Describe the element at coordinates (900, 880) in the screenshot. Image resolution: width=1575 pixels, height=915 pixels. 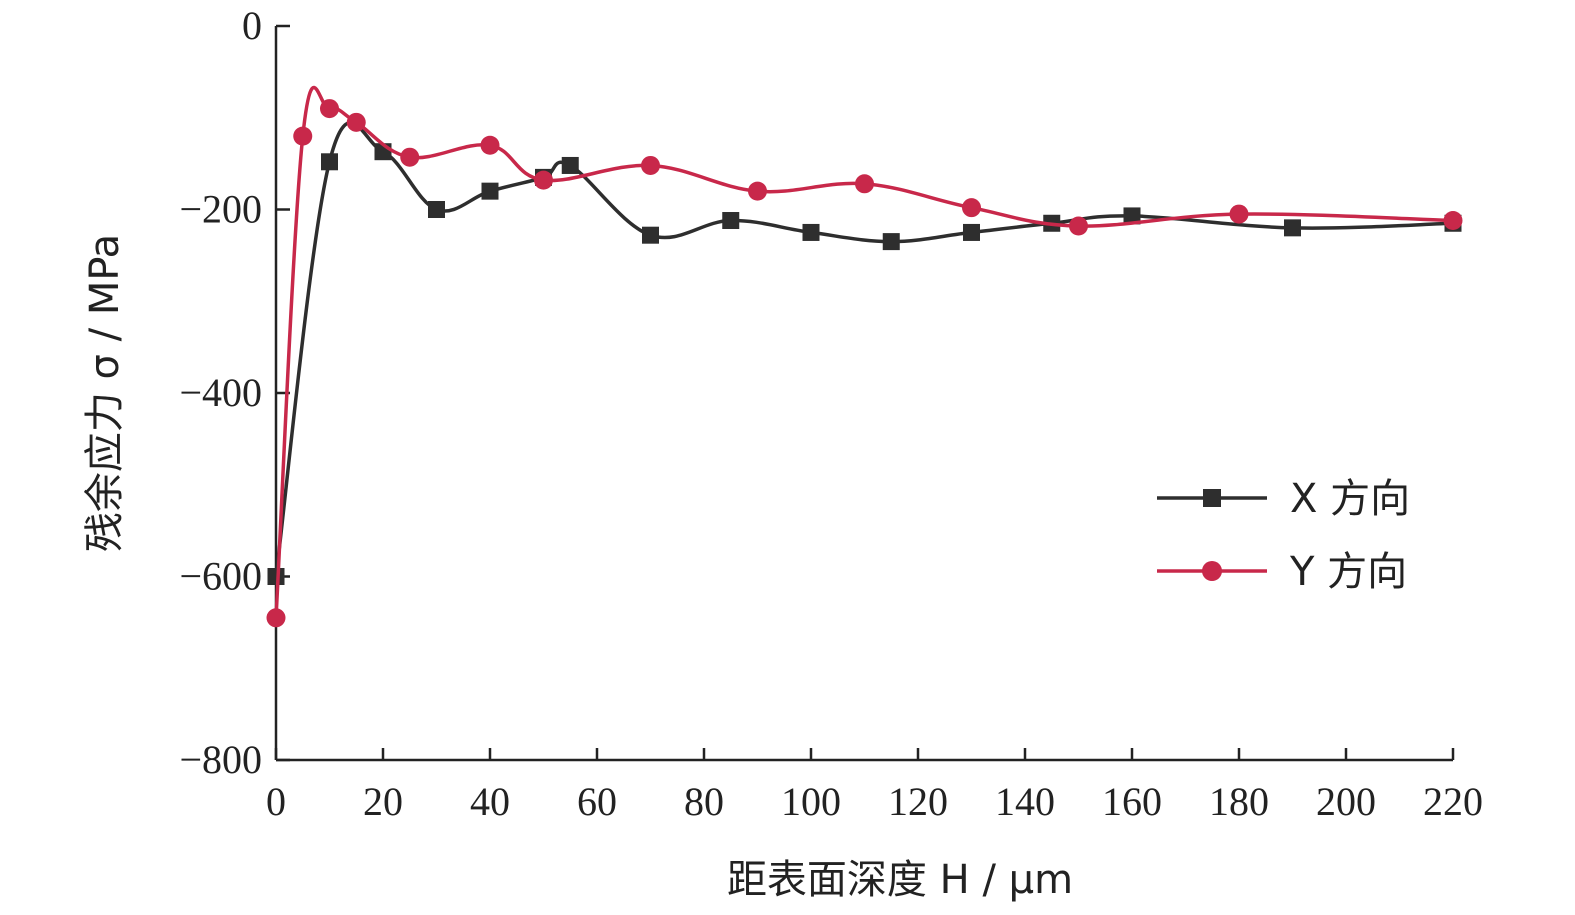
I see `x-axis-title: 距表面深度 H / μm` at that location.